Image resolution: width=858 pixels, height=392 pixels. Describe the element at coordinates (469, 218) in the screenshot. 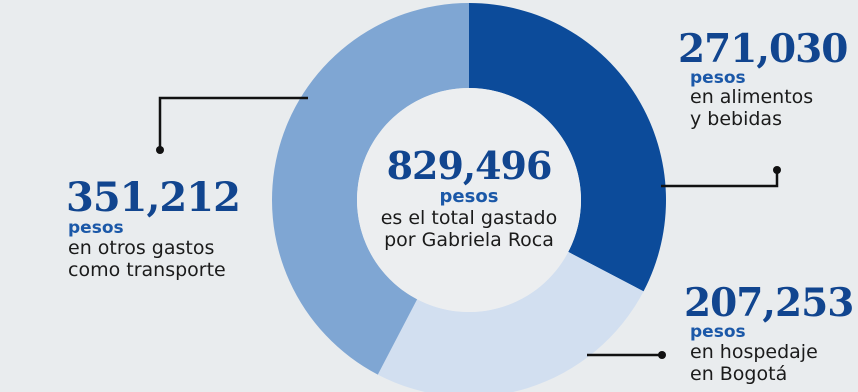

I see `center-line-1: es el total gastado` at that location.